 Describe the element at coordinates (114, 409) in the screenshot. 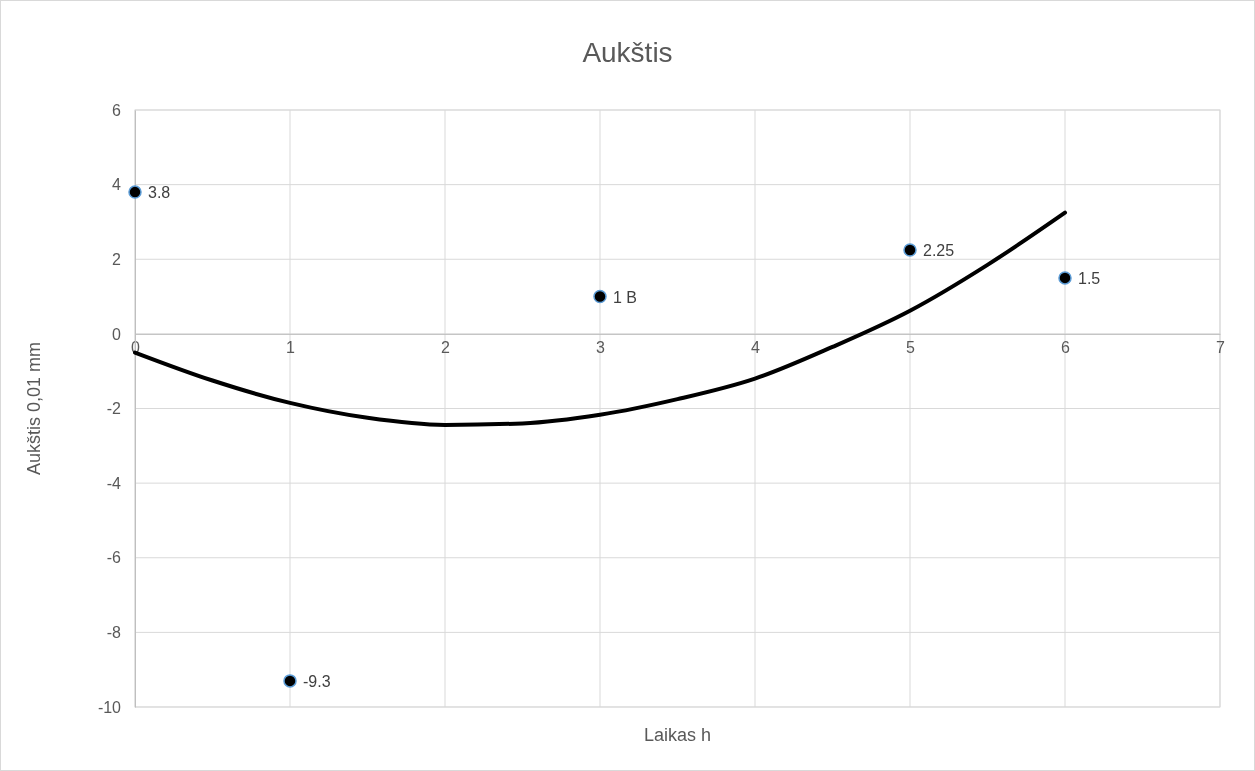

I see `y-tick-label: -2` at that location.